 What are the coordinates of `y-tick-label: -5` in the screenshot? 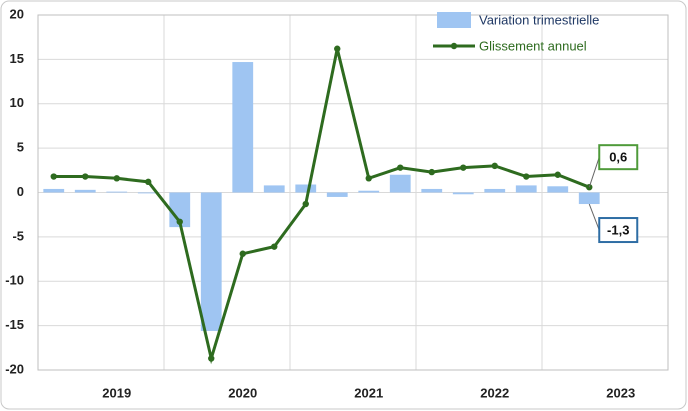 It's located at (18, 235).